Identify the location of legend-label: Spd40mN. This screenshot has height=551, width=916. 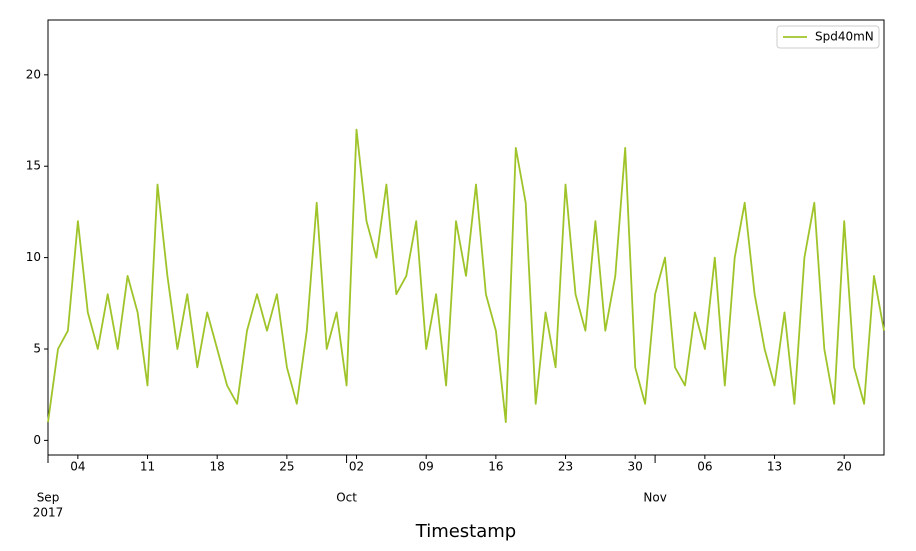
(844, 37).